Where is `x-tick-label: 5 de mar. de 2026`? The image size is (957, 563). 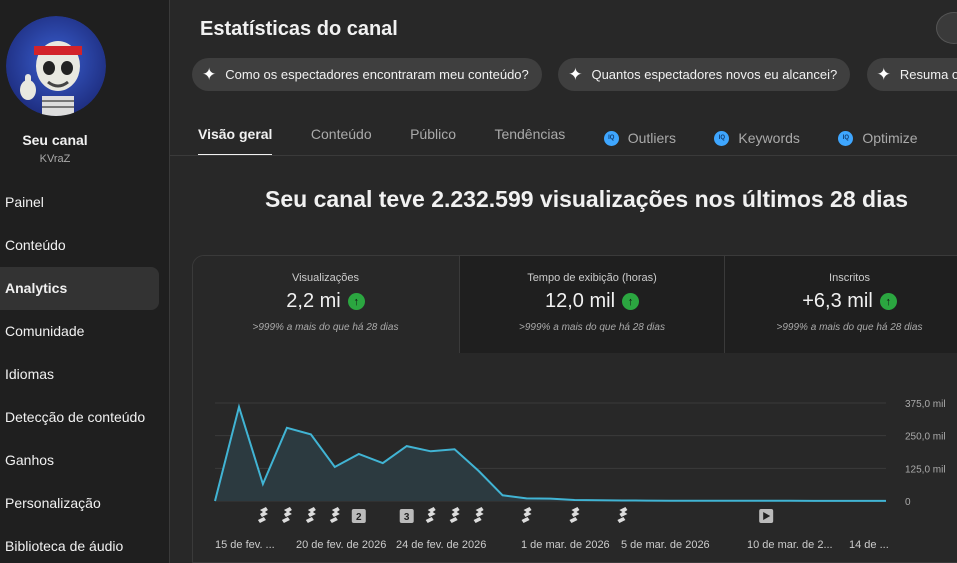 x-tick-label: 5 de mar. de 2026 is located at coordinates (665, 545).